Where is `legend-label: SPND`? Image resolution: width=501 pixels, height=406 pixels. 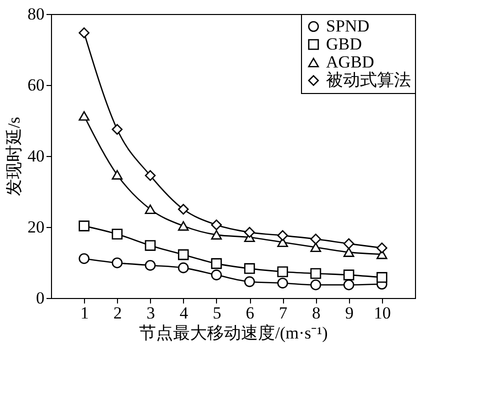
legend-label: SPND is located at coordinates (348, 26).